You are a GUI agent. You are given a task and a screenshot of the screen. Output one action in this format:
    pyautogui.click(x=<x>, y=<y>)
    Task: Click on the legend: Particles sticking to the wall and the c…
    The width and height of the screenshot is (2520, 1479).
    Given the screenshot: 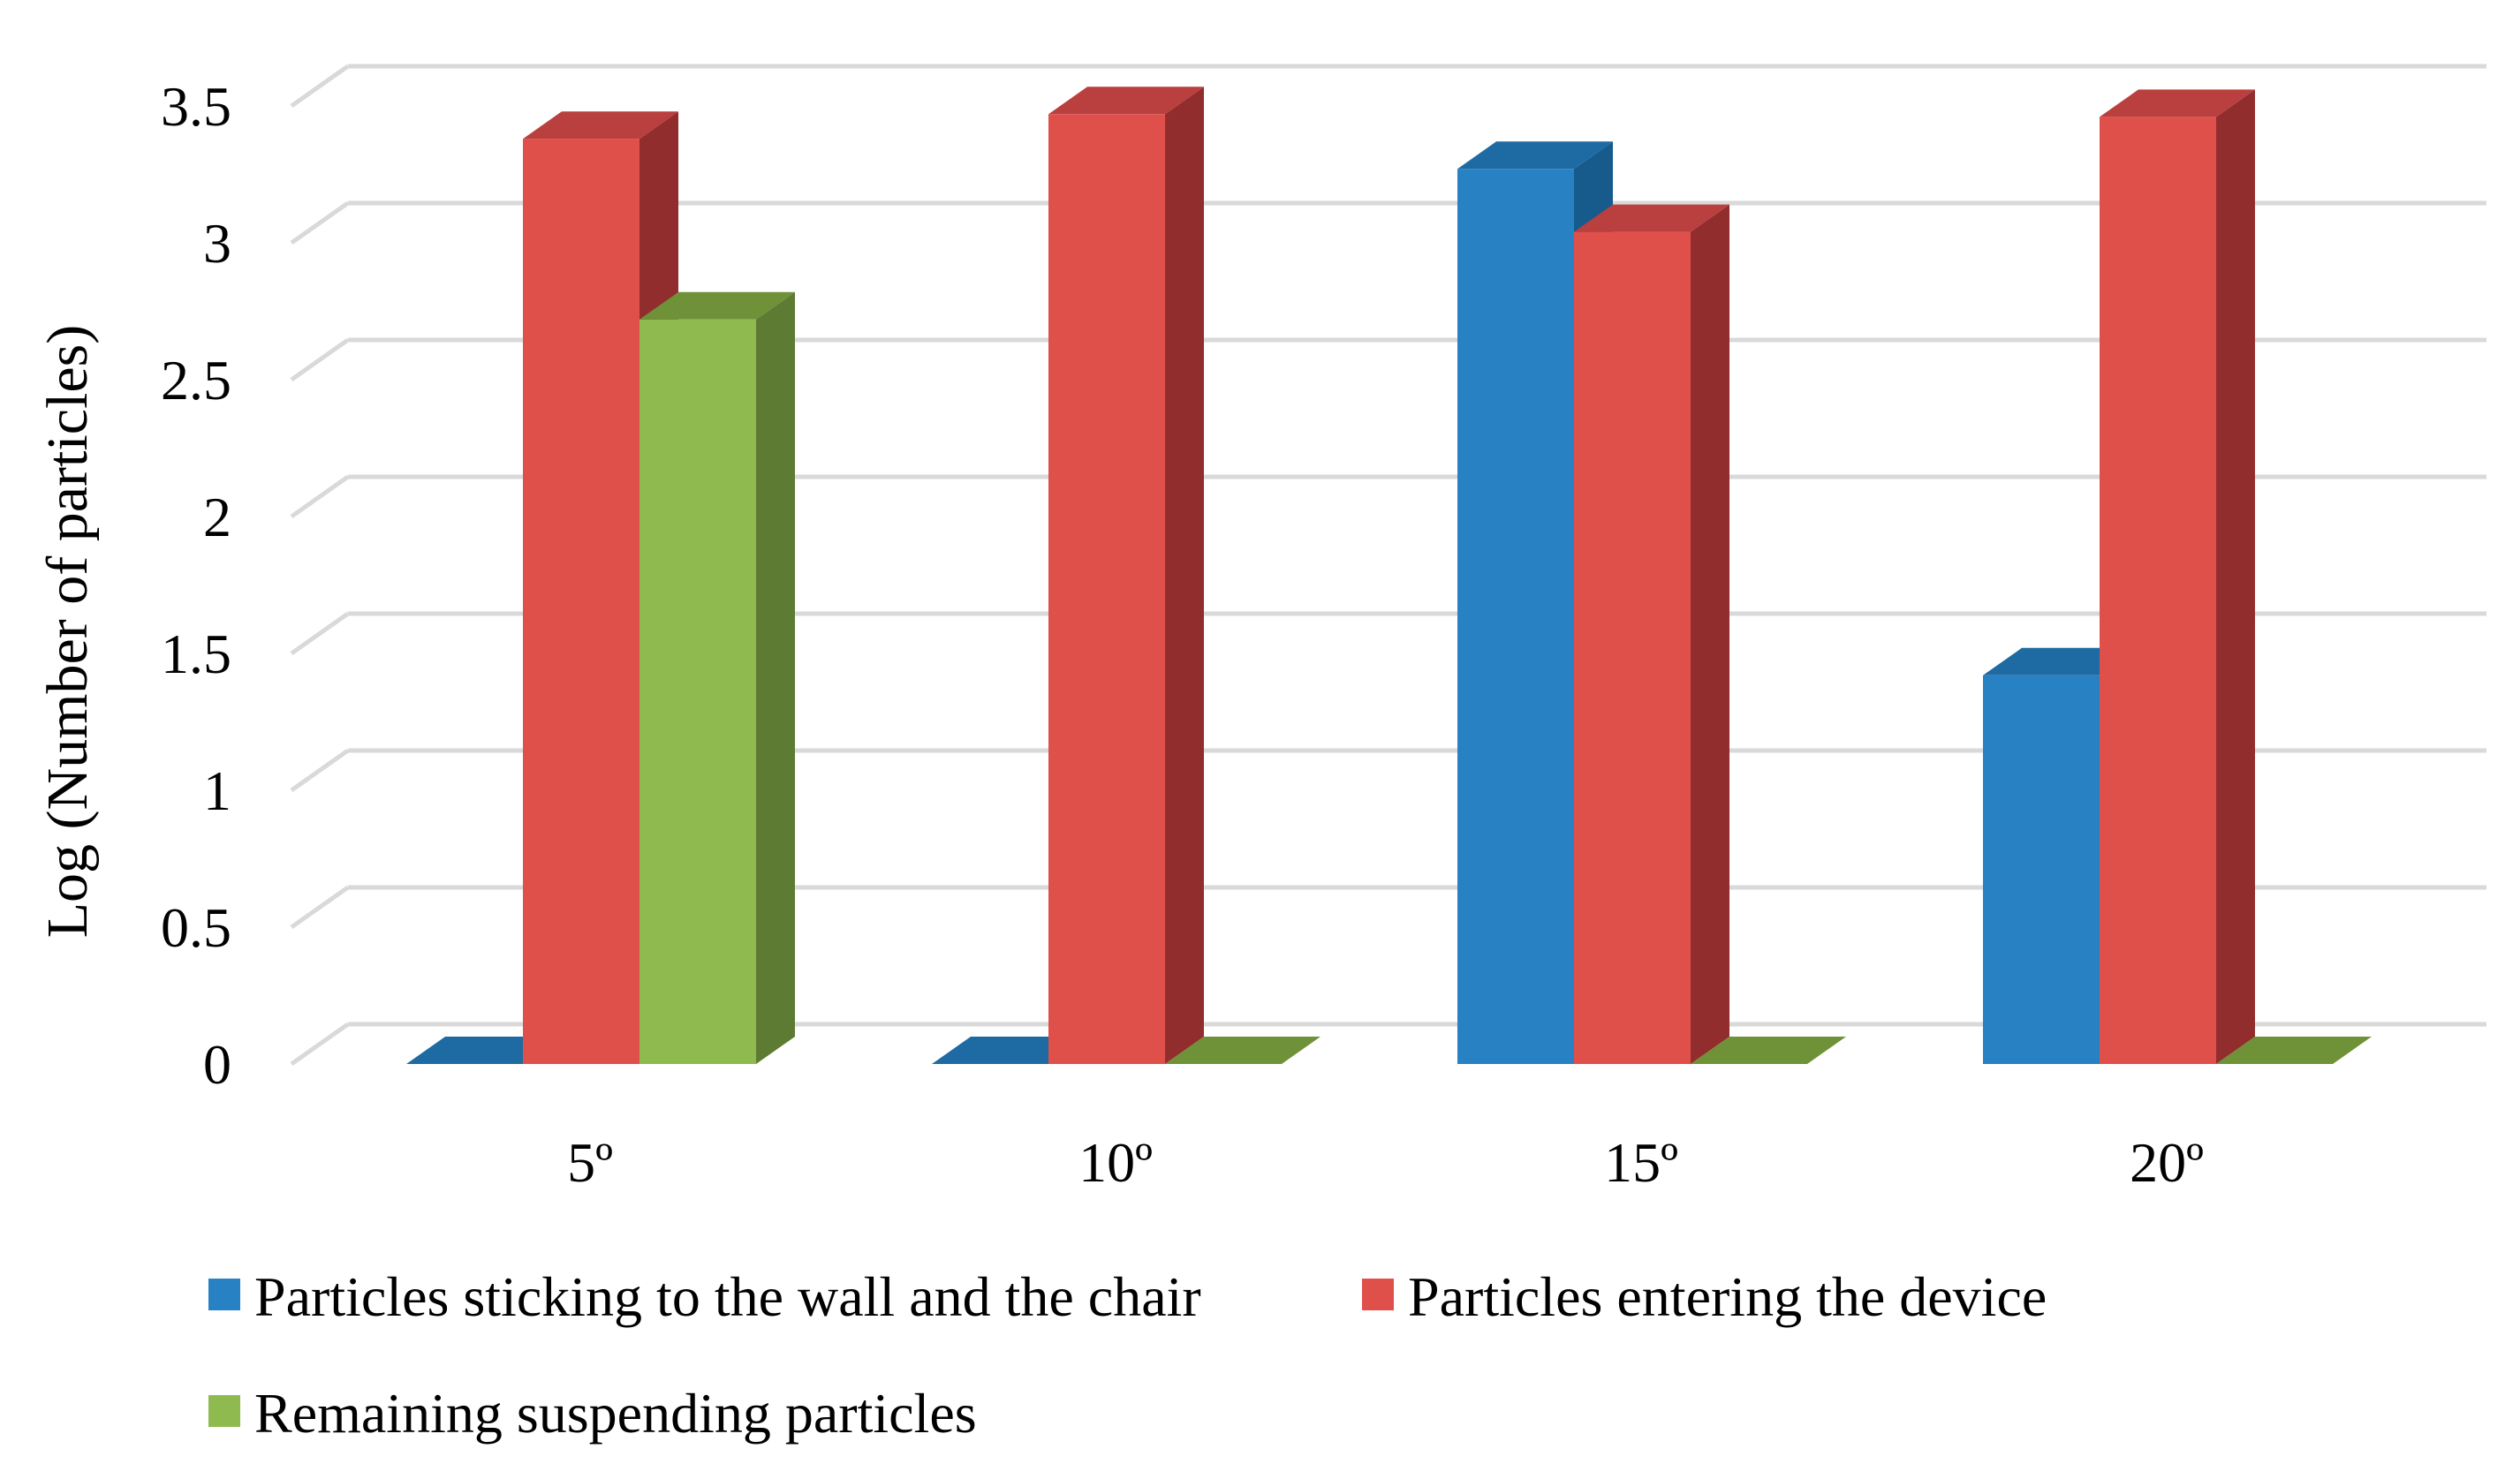 What is the action you would take?
    pyautogui.click(x=1127, y=1355)
    